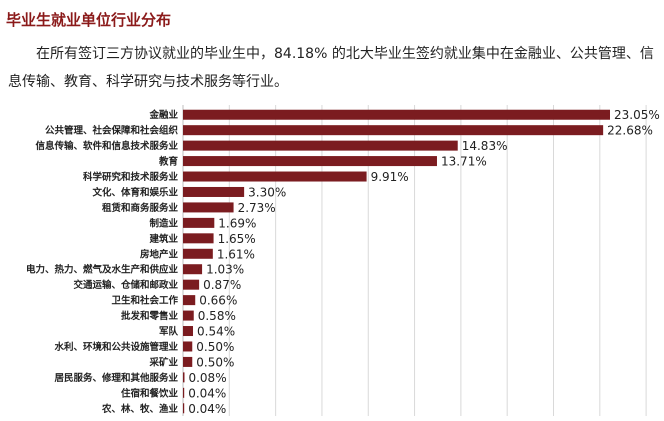 This screenshot has height=421, width=664. What do you see at coordinates (168, 162) in the screenshot?
I see `category-label: 教育` at bounding box center [168, 162].